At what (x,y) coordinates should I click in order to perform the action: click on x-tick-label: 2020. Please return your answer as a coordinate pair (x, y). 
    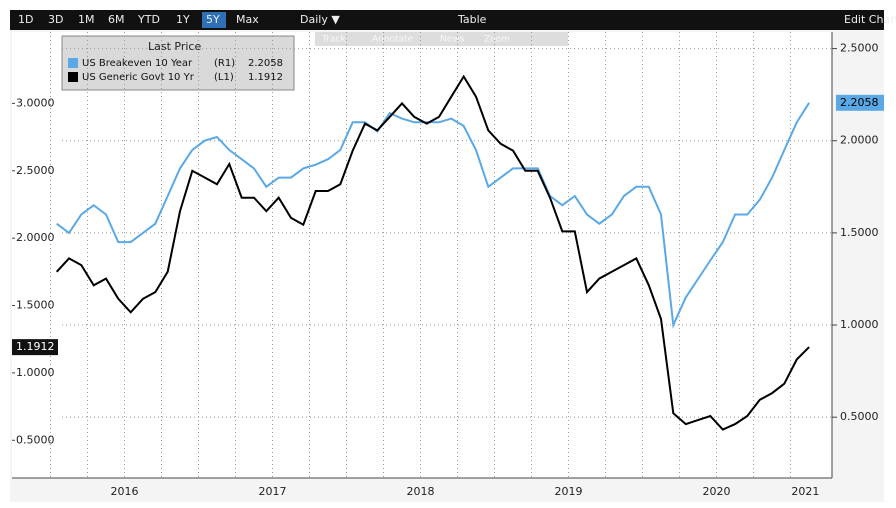
    Looking at the image, I should click on (717, 491).